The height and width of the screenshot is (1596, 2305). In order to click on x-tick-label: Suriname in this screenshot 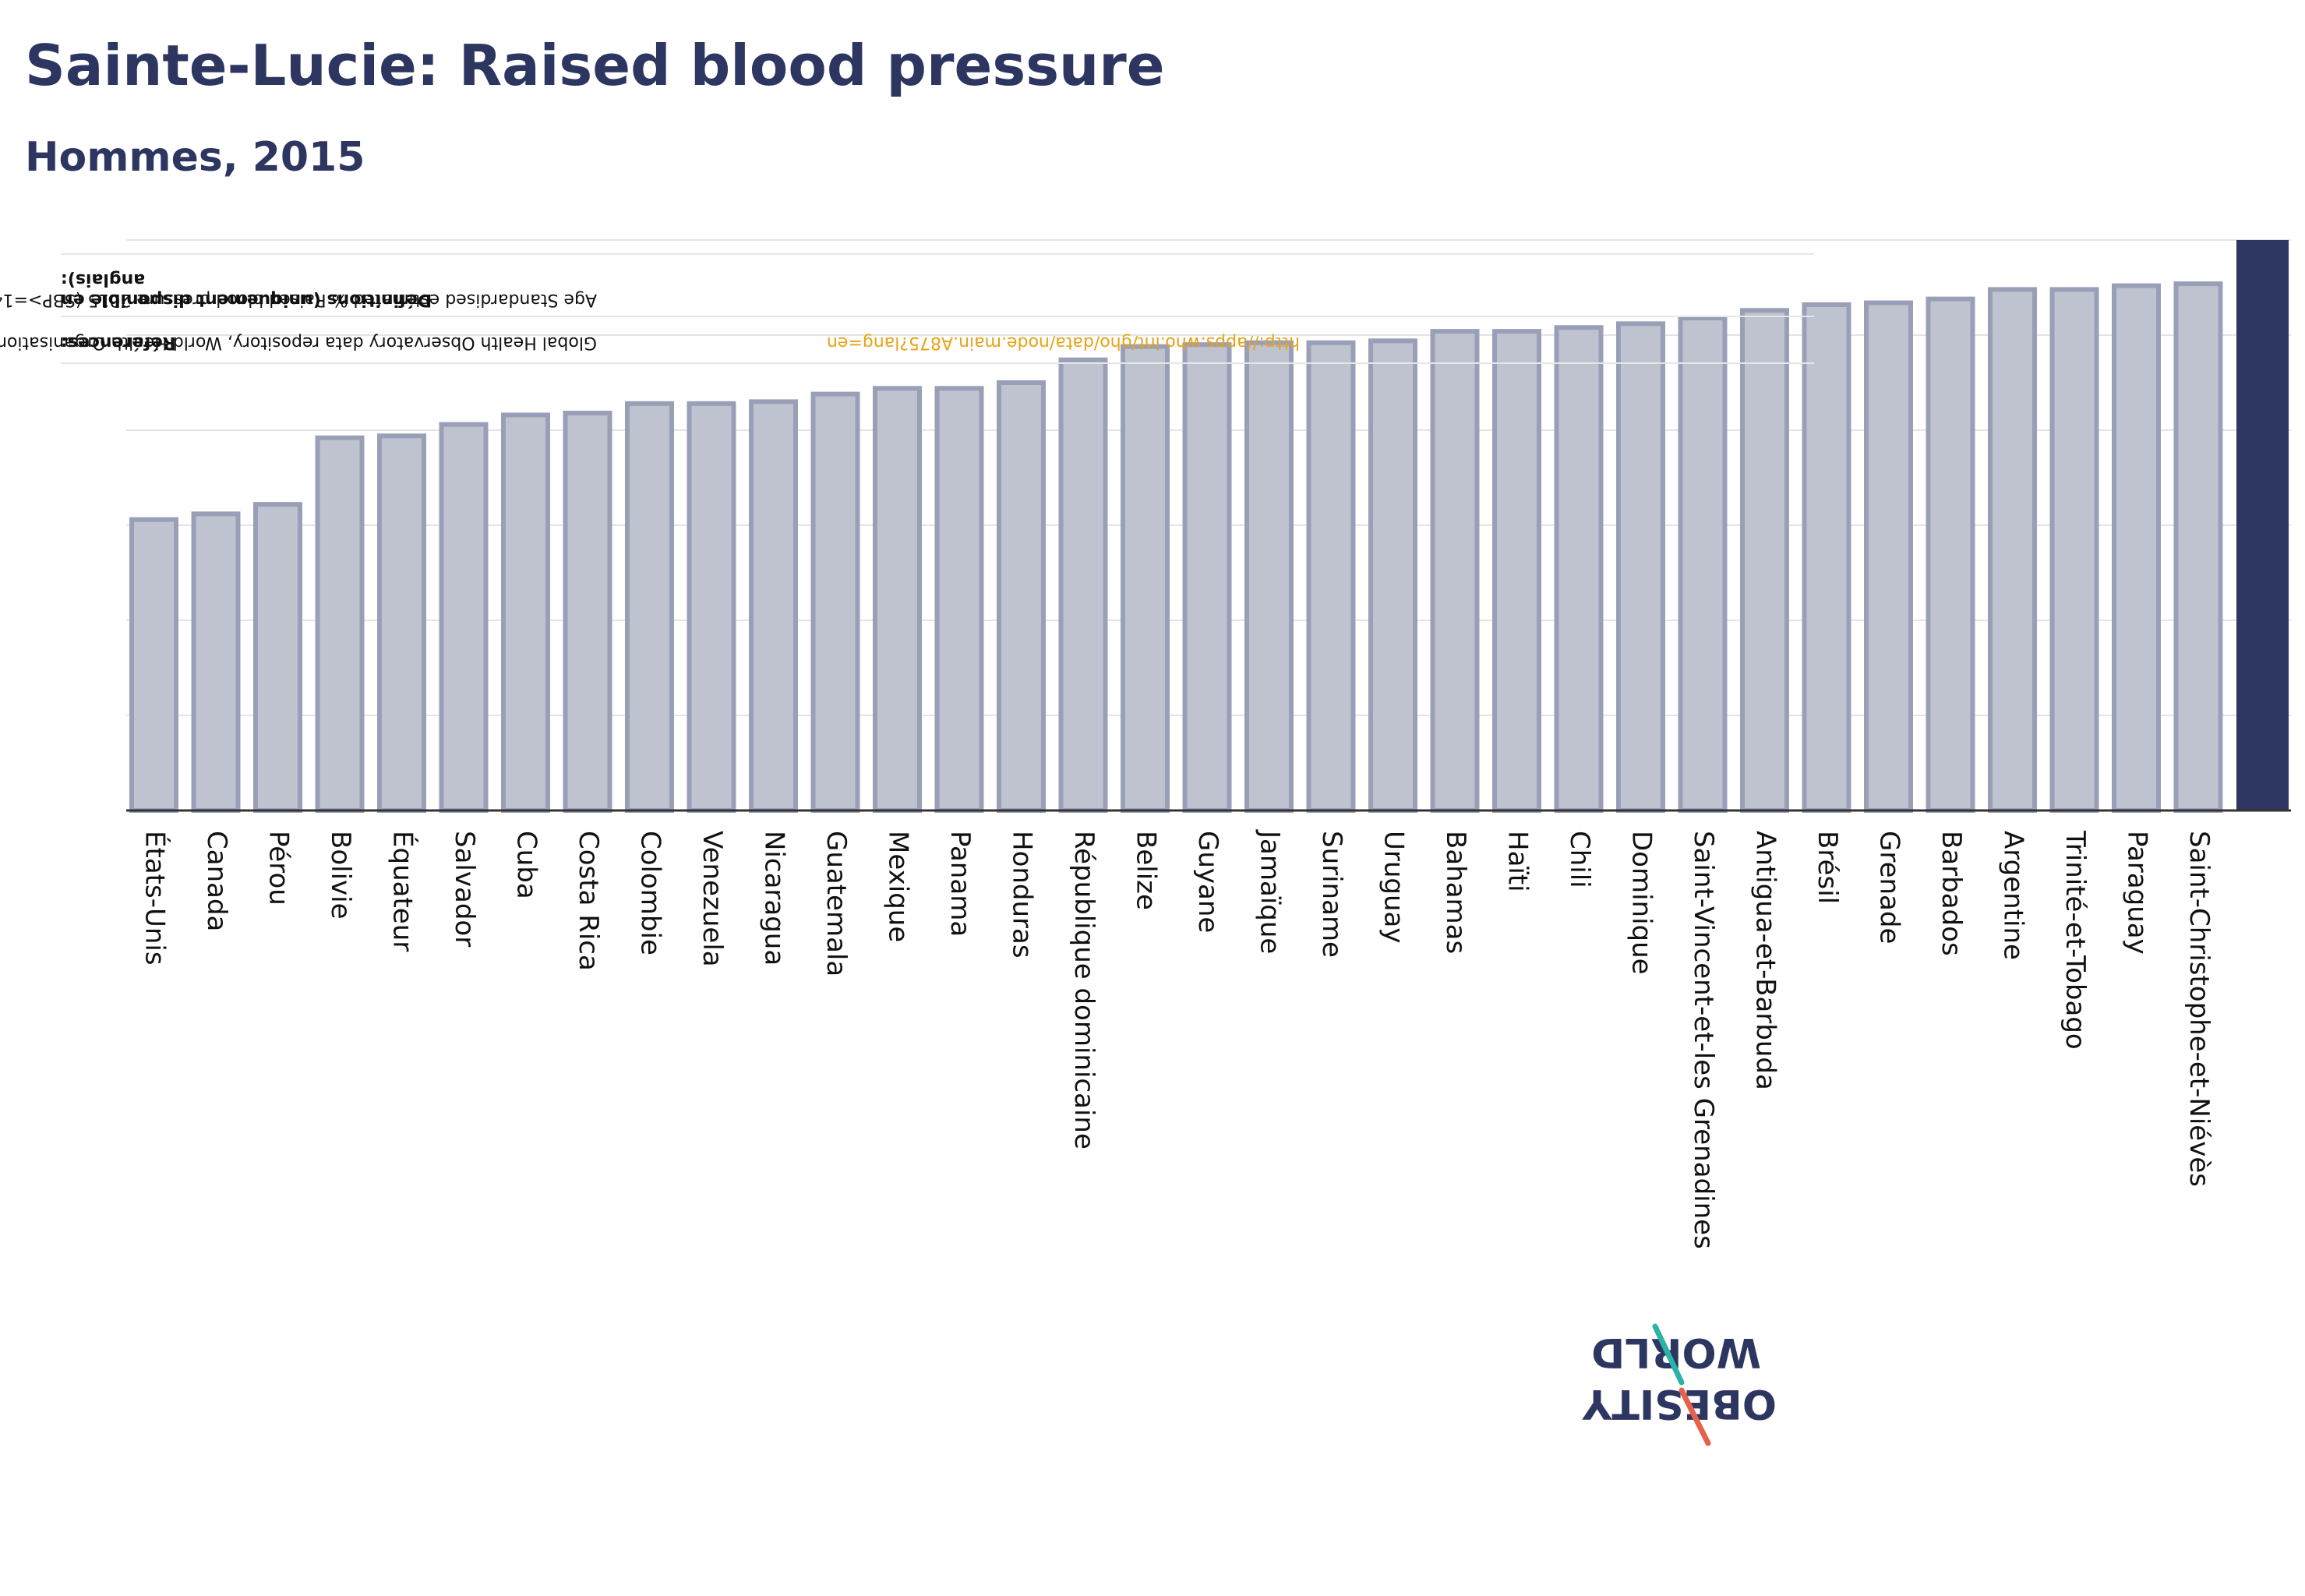, I will do `click(1331, 894)`.